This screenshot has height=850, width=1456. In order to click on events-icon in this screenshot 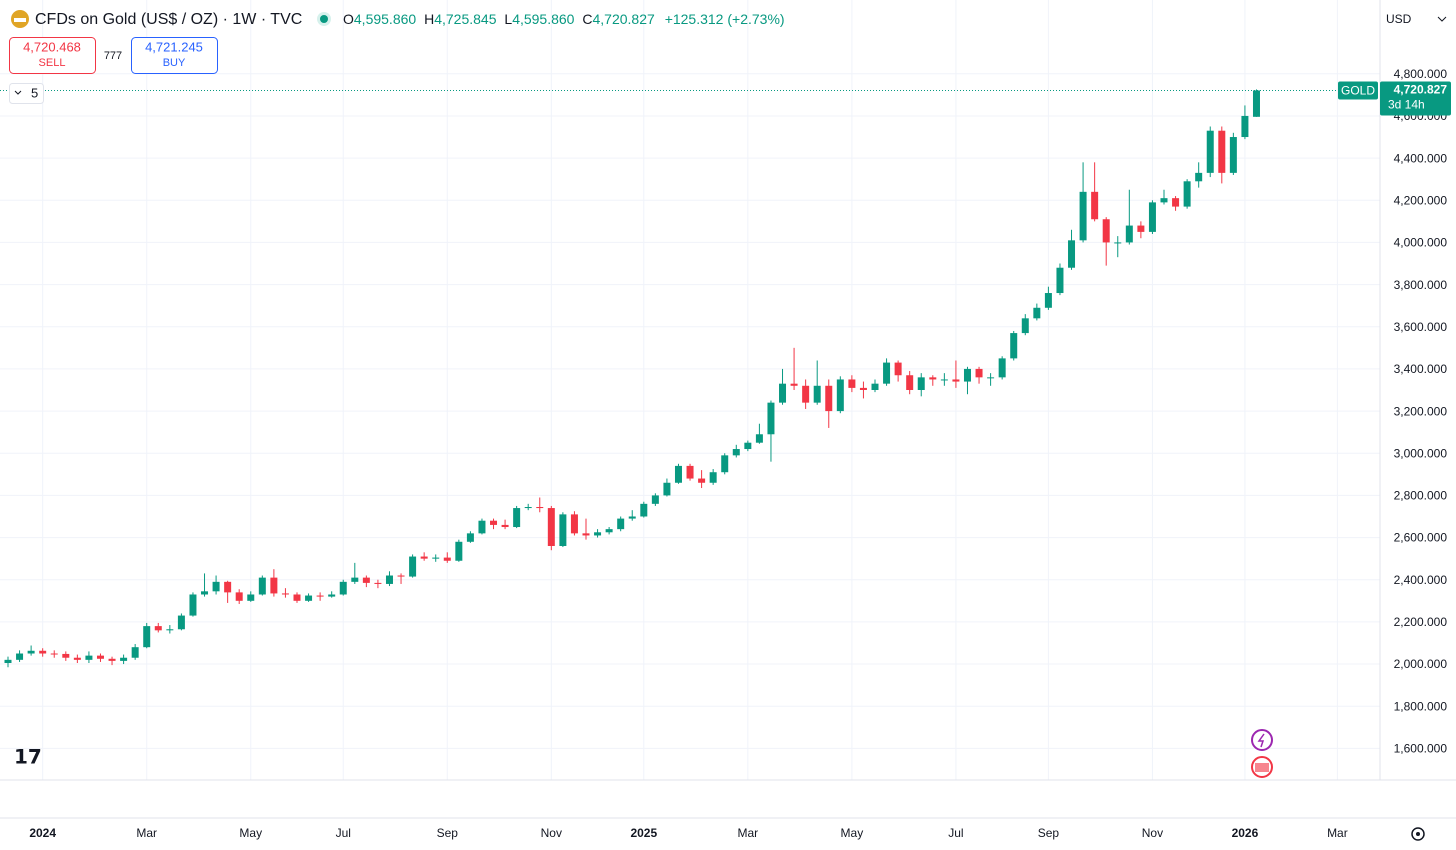, I will do `click(1262, 740)`.